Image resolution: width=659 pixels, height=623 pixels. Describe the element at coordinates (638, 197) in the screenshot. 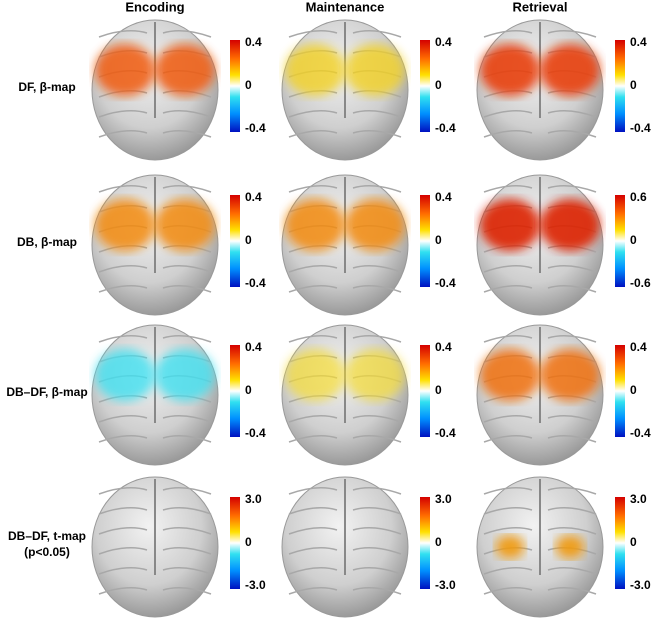

I see `colorbar-label: 0.6` at that location.